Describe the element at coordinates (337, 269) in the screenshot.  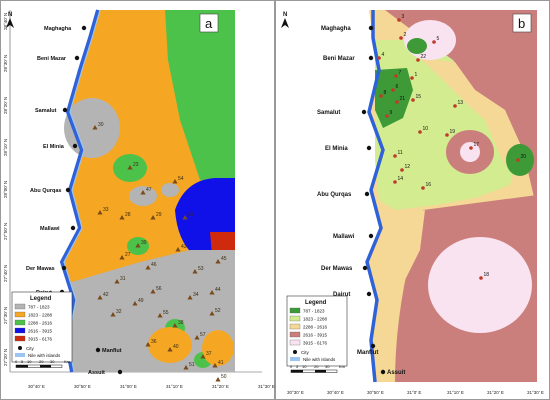
I see `city-label: Der Mawas` at that location.